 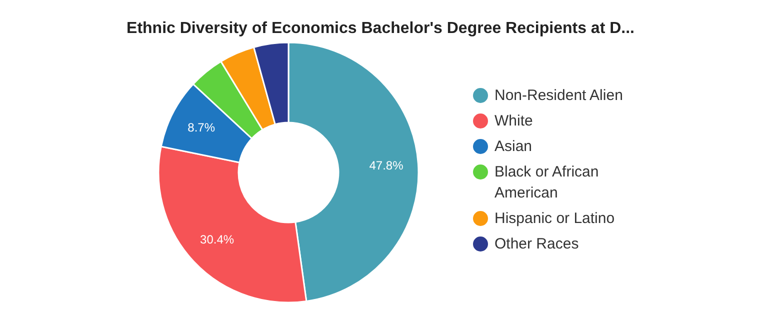 I want to click on legend-label: White, so click(x=513, y=121).